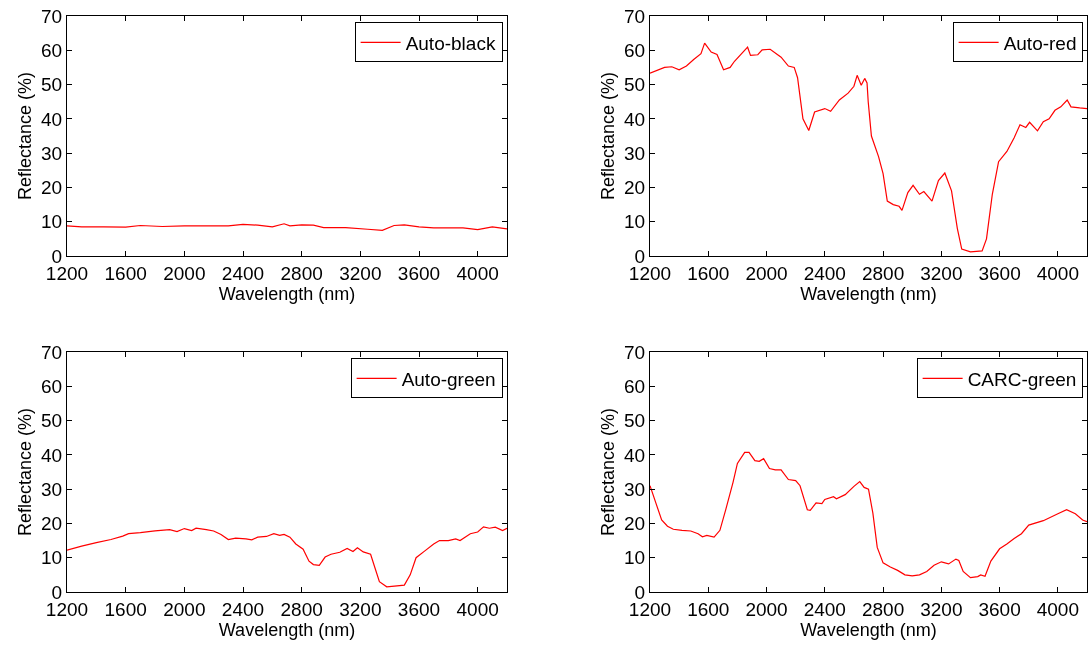 The image size is (1092, 648). What do you see at coordinates (448, 379) in the screenshot?
I see `legend-label: Auto-green` at bounding box center [448, 379].